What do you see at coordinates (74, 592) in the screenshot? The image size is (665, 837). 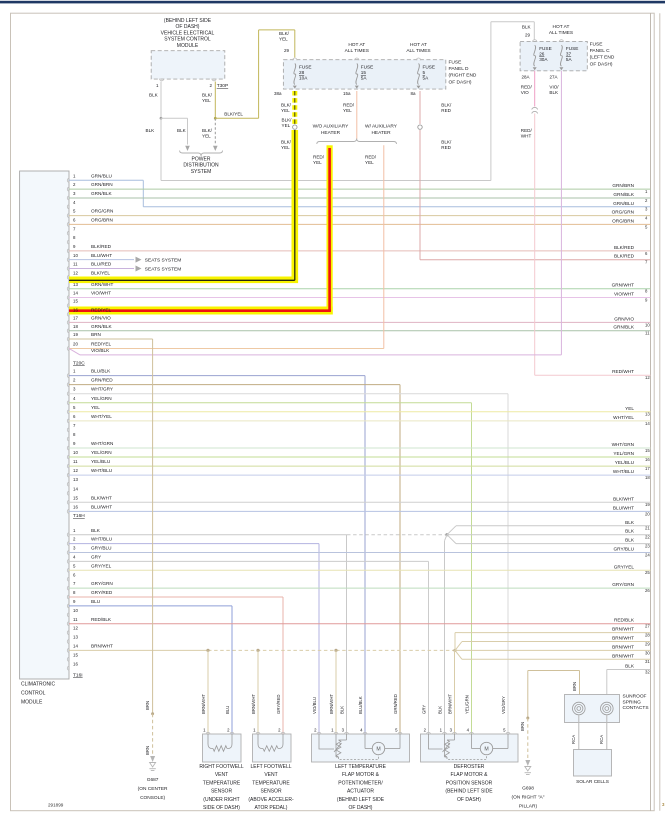 I see `svg-text: 8` at bounding box center [74, 592].